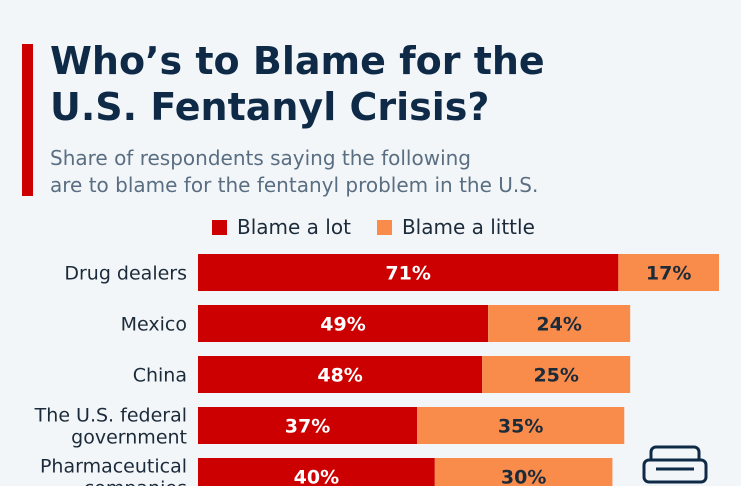 The height and width of the screenshot is (486, 741). I want to click on category-label-the-u-s-federal-government: The U.S. federal government, so click(110, 427).